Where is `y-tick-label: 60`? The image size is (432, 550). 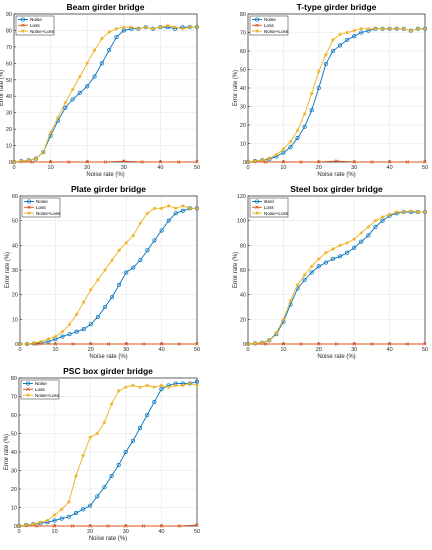
y-tick-label: 60 is located at coordinates (15, 197).